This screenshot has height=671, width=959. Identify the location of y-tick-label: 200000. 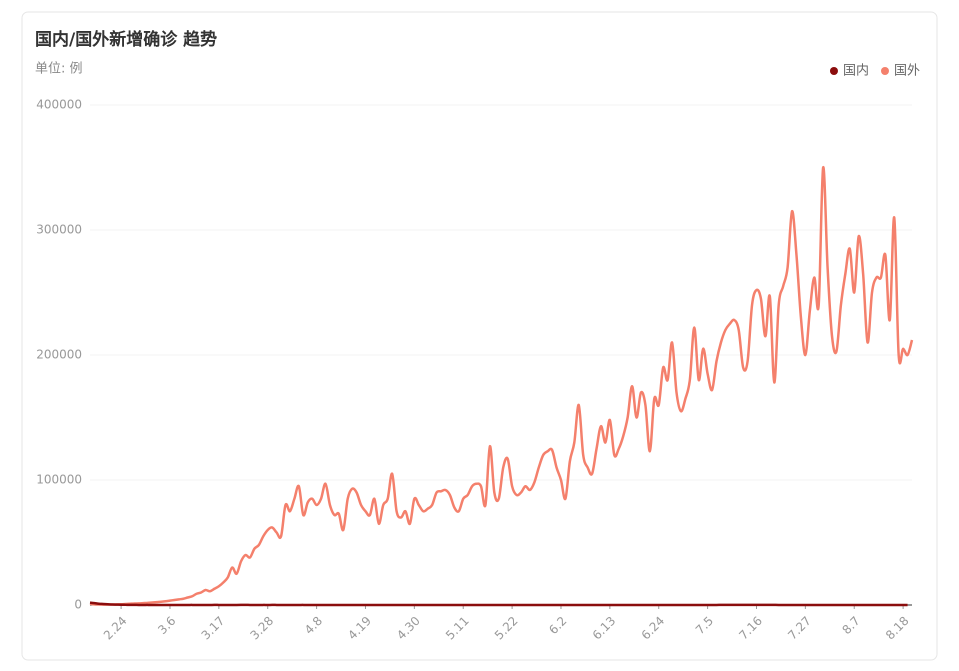
(59, 355).